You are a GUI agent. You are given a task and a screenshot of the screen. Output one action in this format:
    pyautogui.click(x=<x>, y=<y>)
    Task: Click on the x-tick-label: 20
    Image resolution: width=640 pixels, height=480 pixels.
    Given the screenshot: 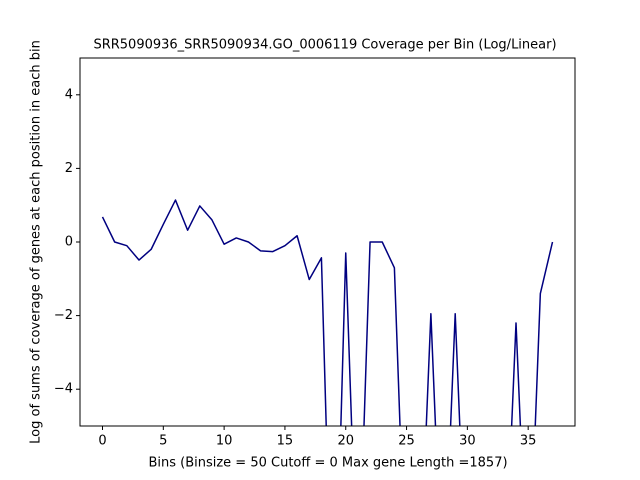 What is the action you would take?
    pyautogui.click(x=345, y=441)
    